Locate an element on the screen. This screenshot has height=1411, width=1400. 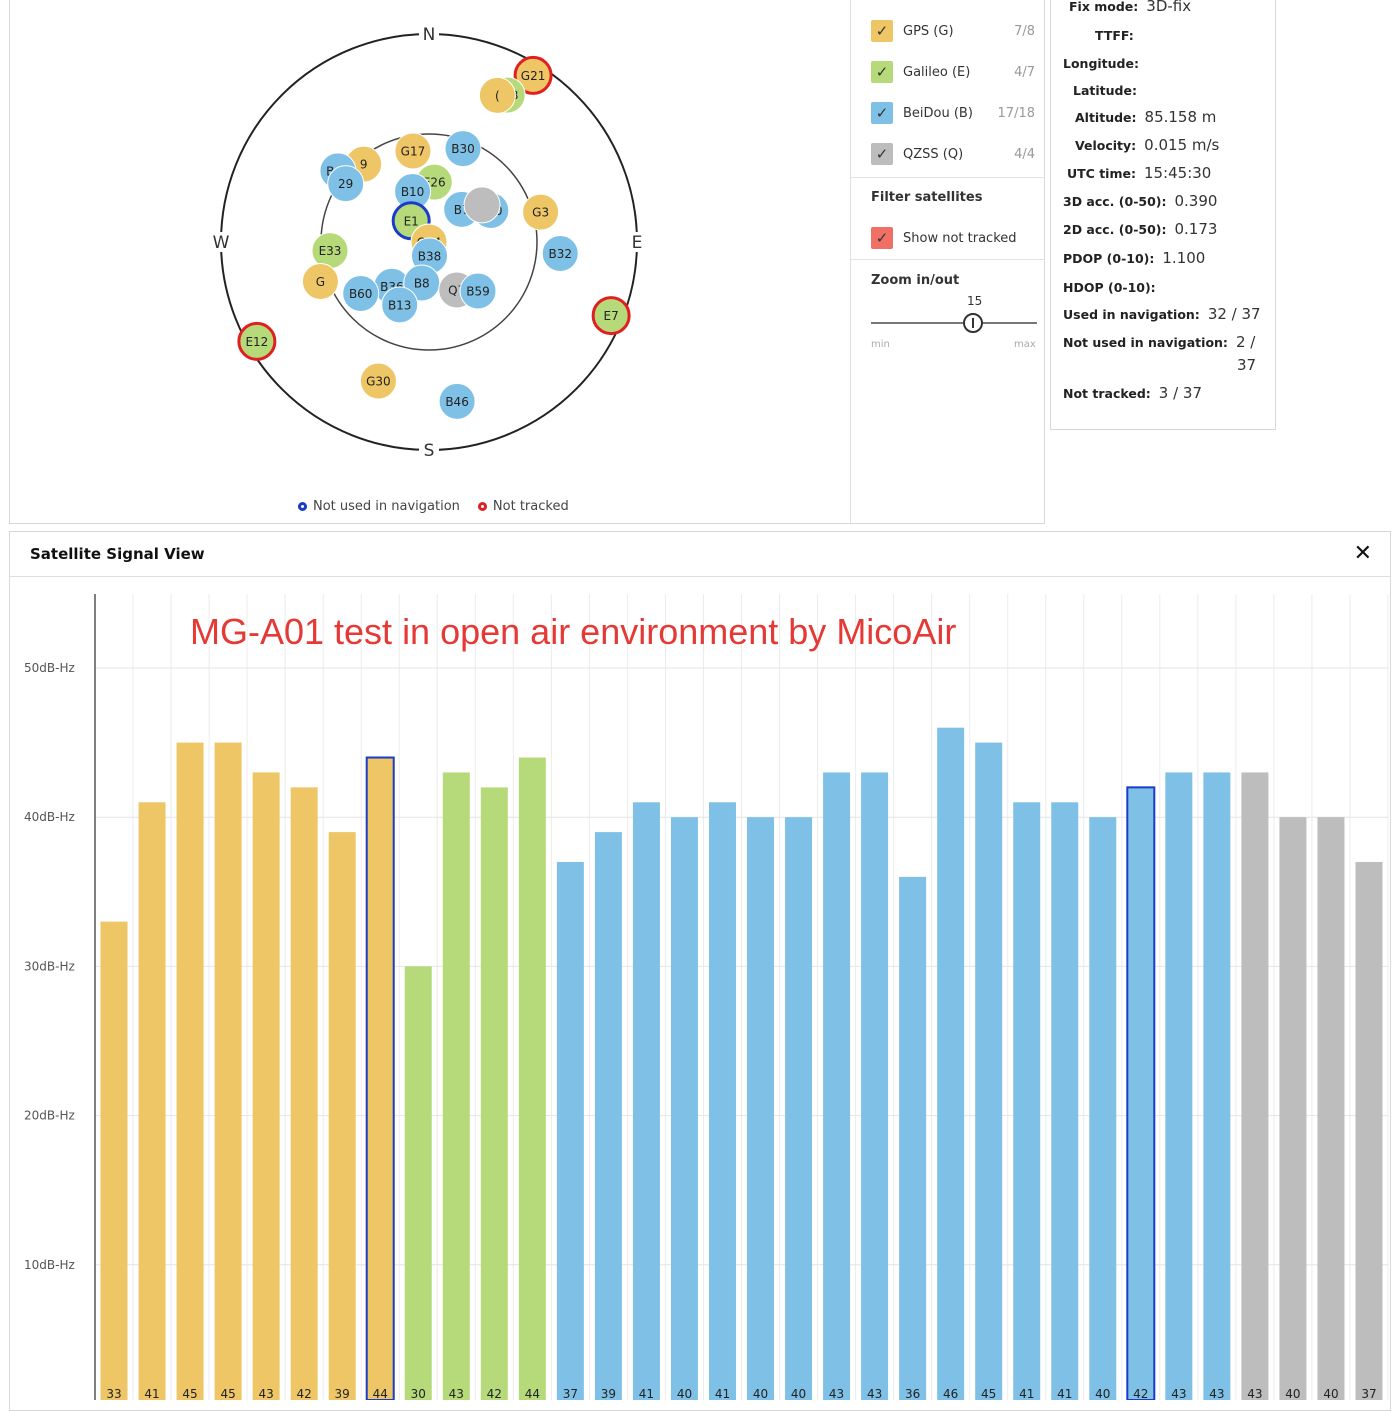
satellite-label: B30 is located at coordinates (463, 149).